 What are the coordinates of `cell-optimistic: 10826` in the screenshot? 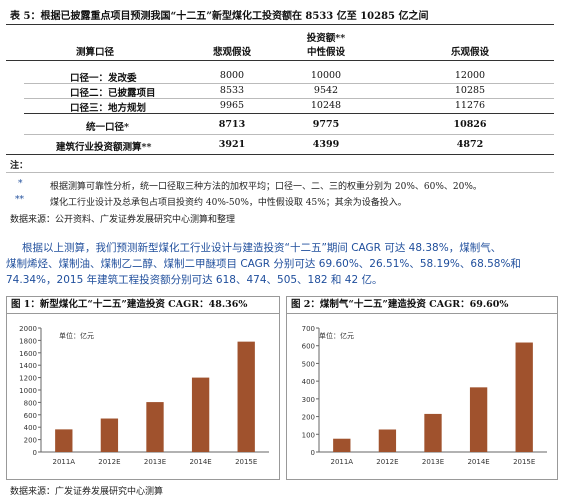 It's located at (470, 124).